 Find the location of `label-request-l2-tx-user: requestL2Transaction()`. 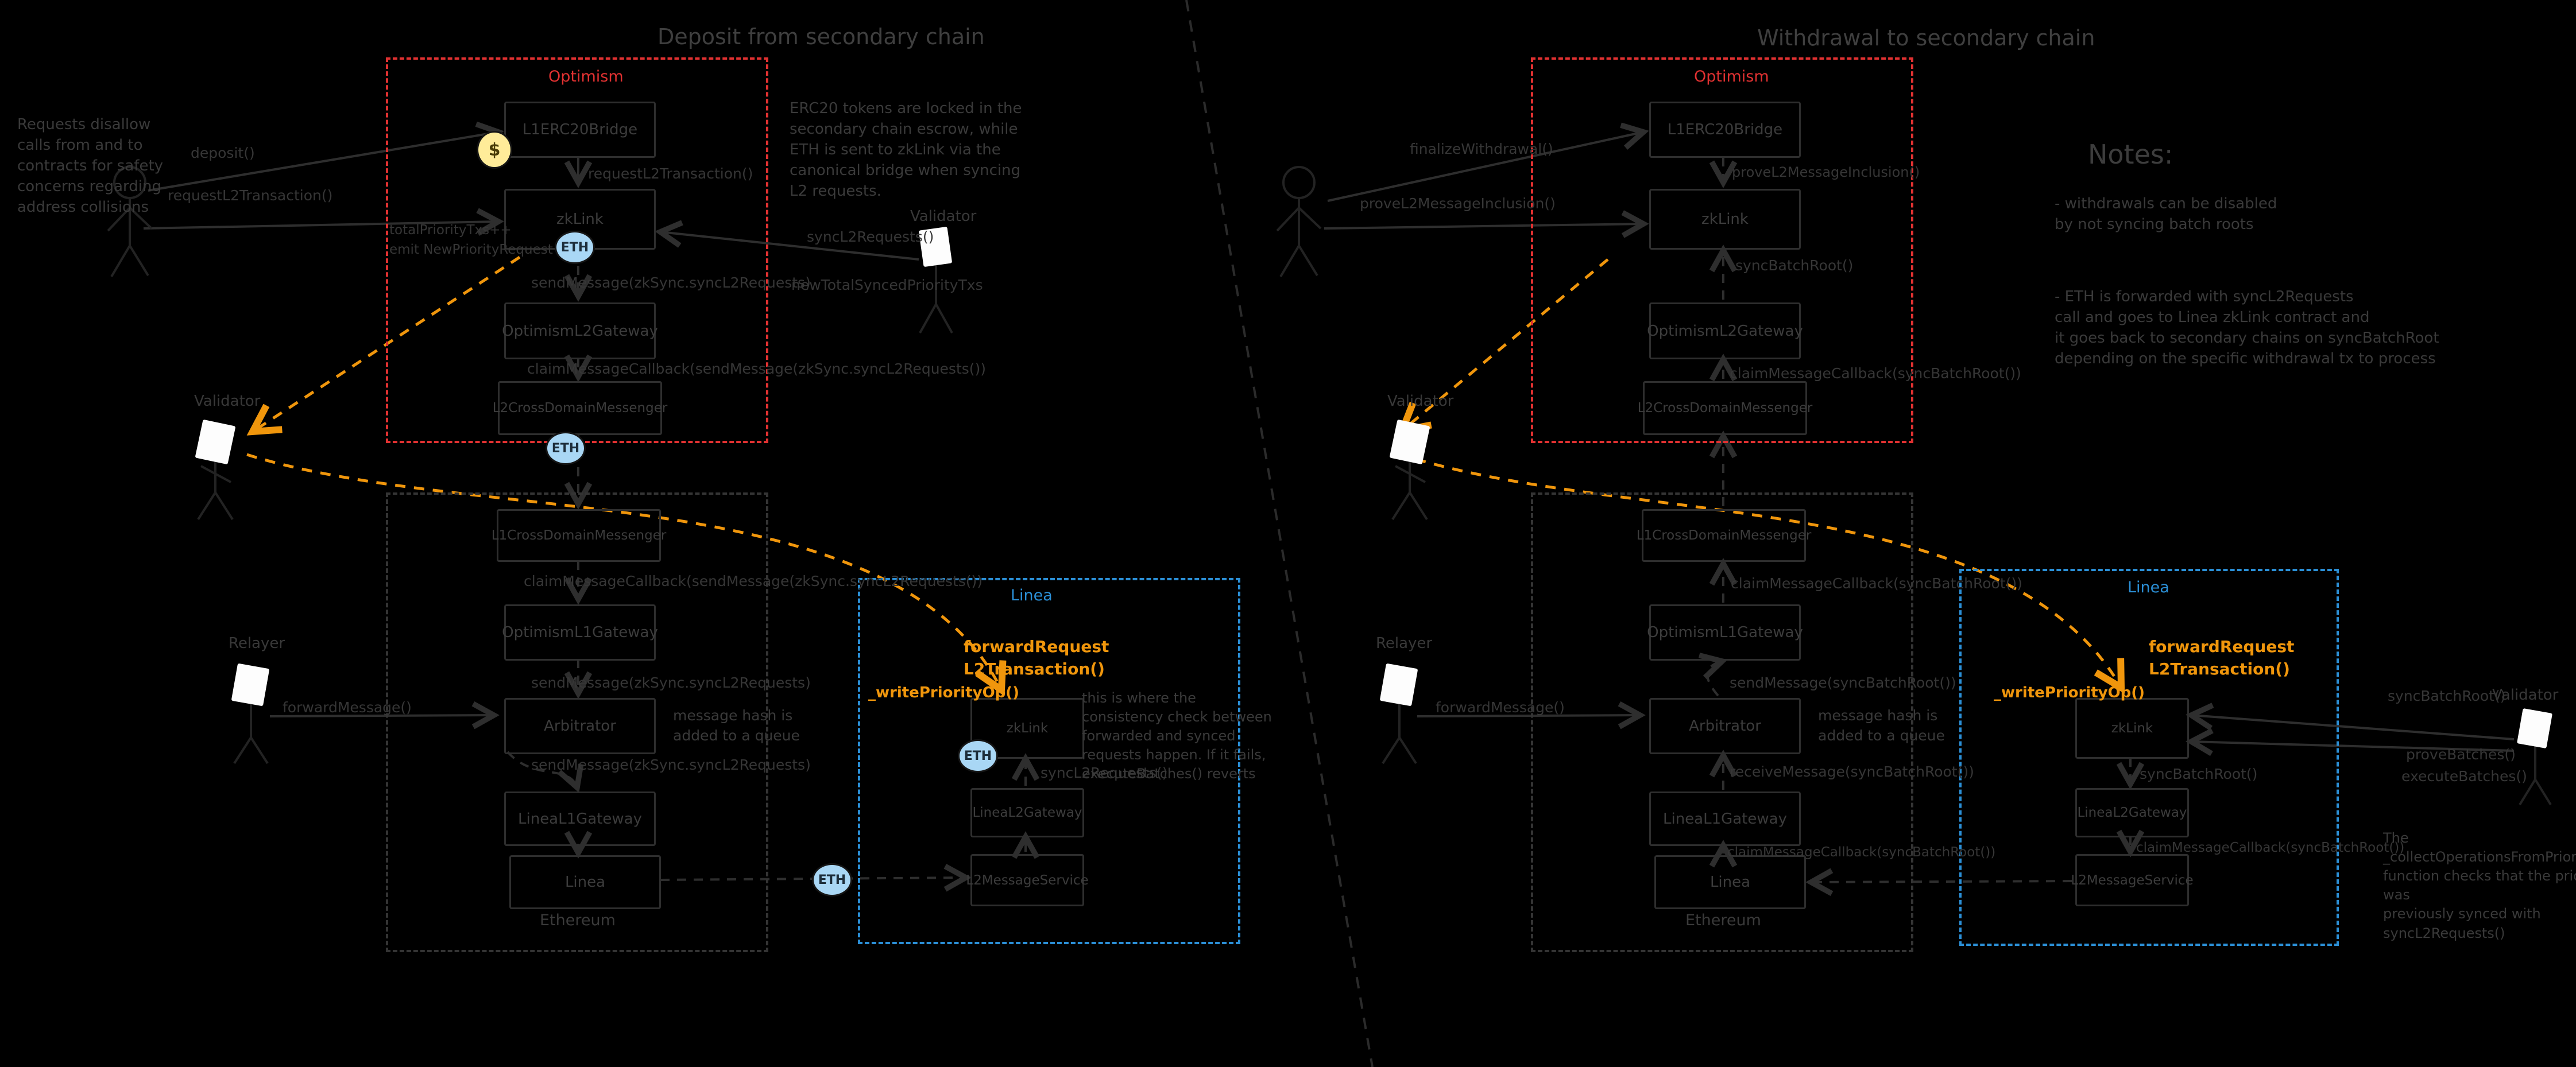

label-request-l2-tx-user: requestL2Transaction() is located at coordinates (250, 195).